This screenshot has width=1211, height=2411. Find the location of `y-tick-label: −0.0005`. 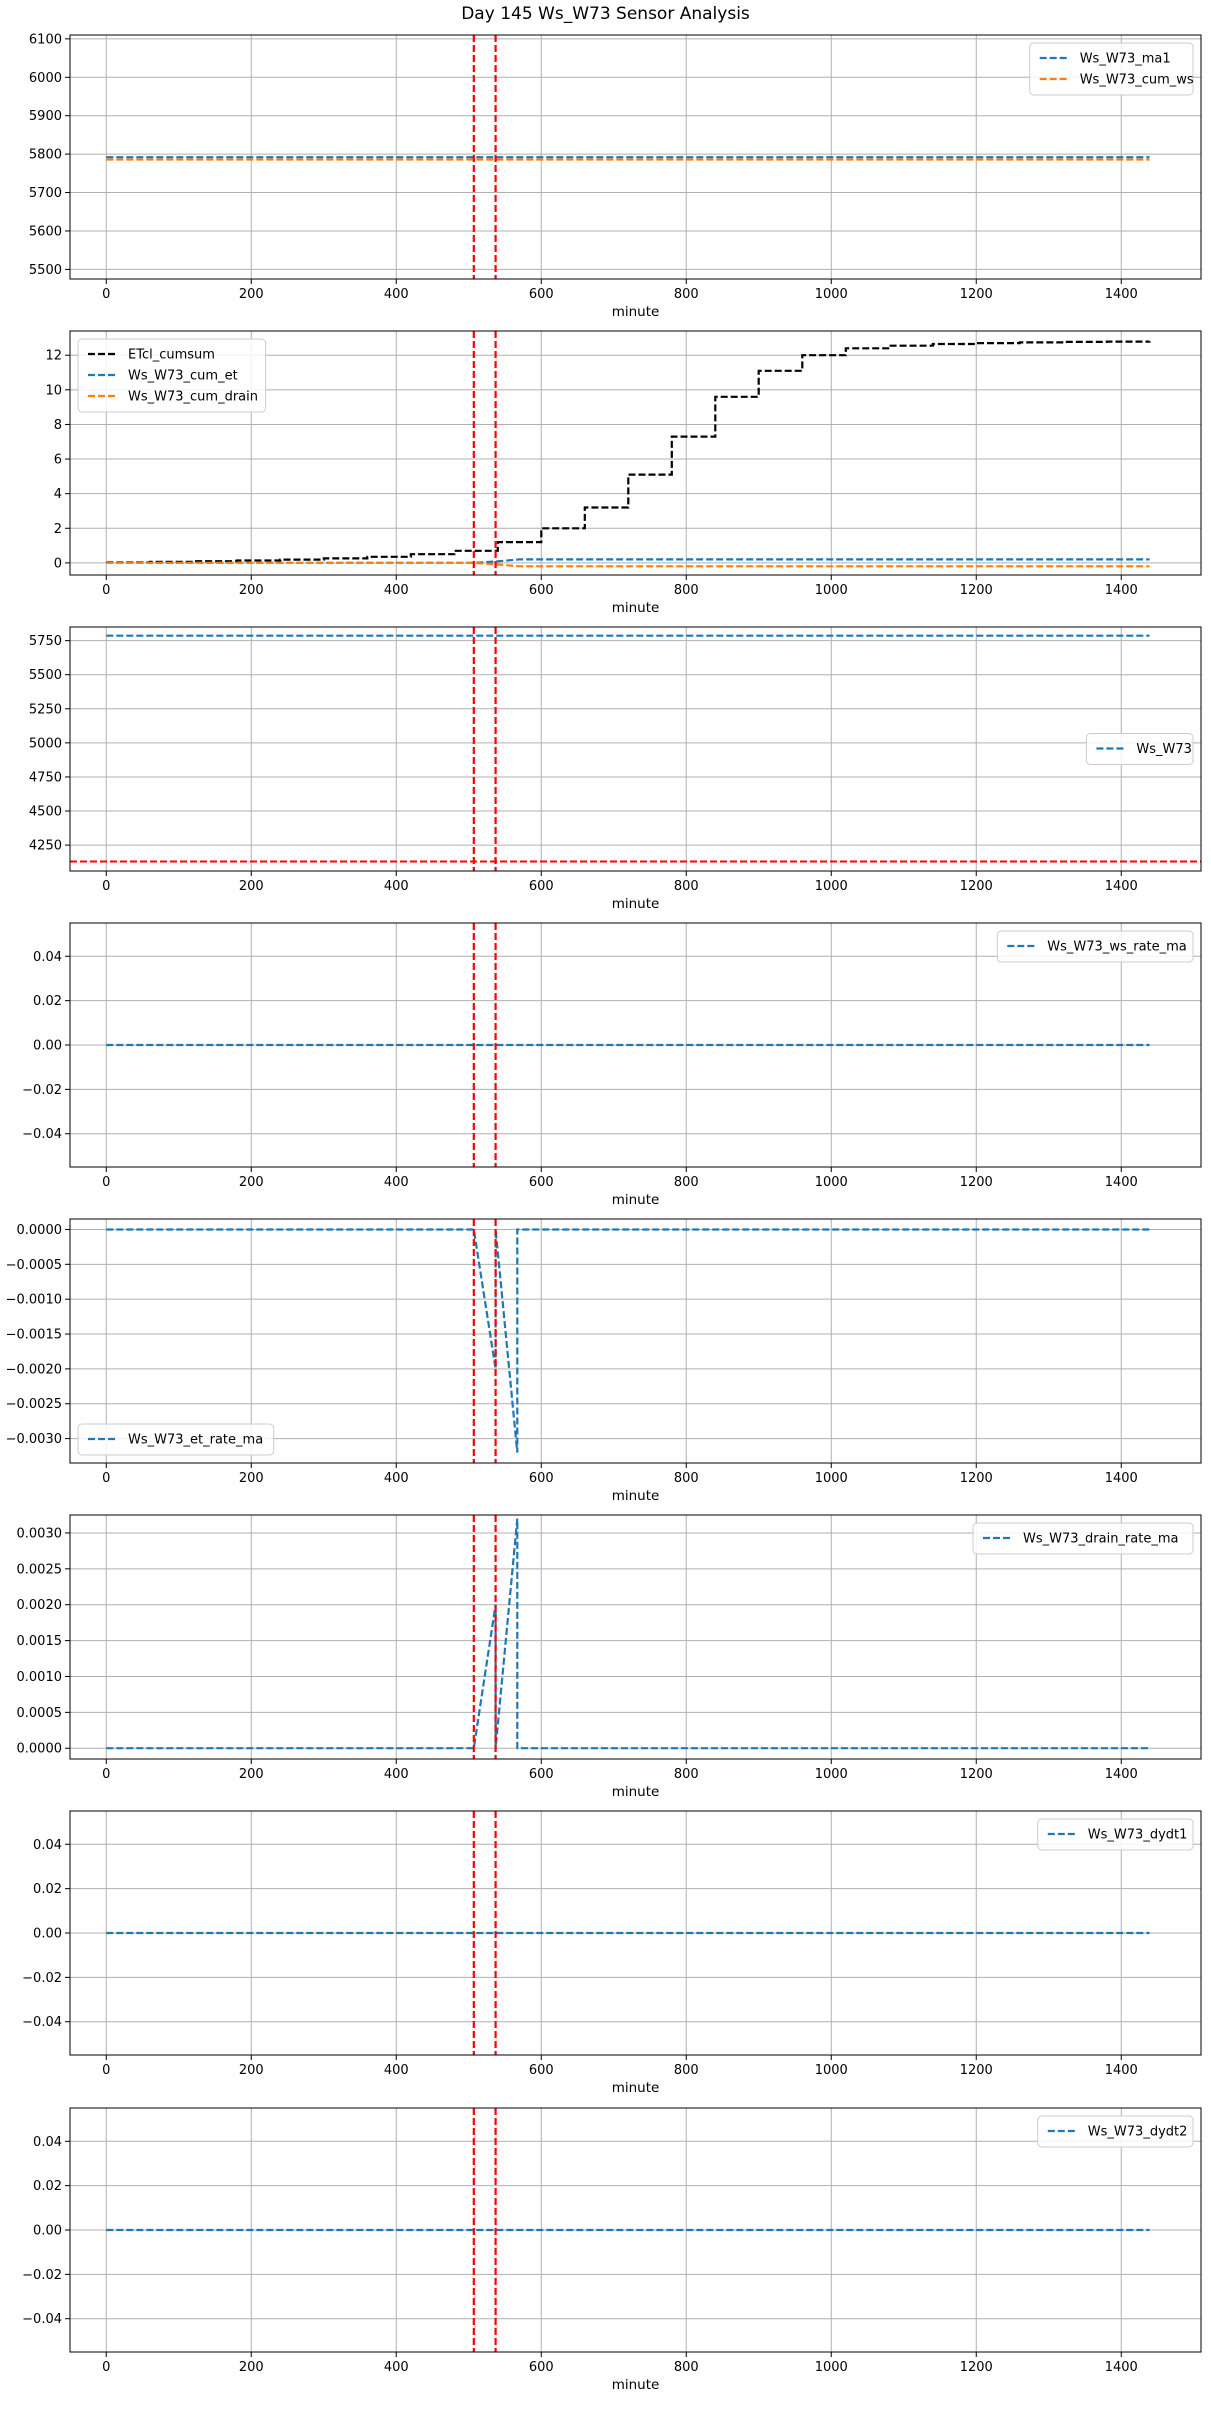

y-tick-label: −0.0005 is located at coordinates (34, 1265).